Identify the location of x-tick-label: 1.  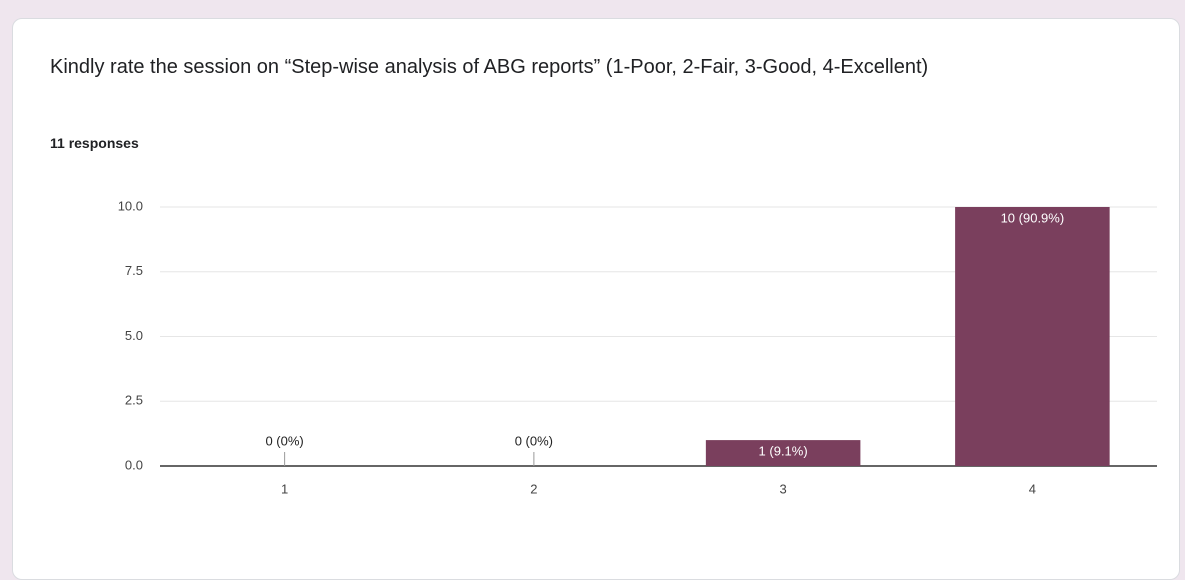
(284, 488).